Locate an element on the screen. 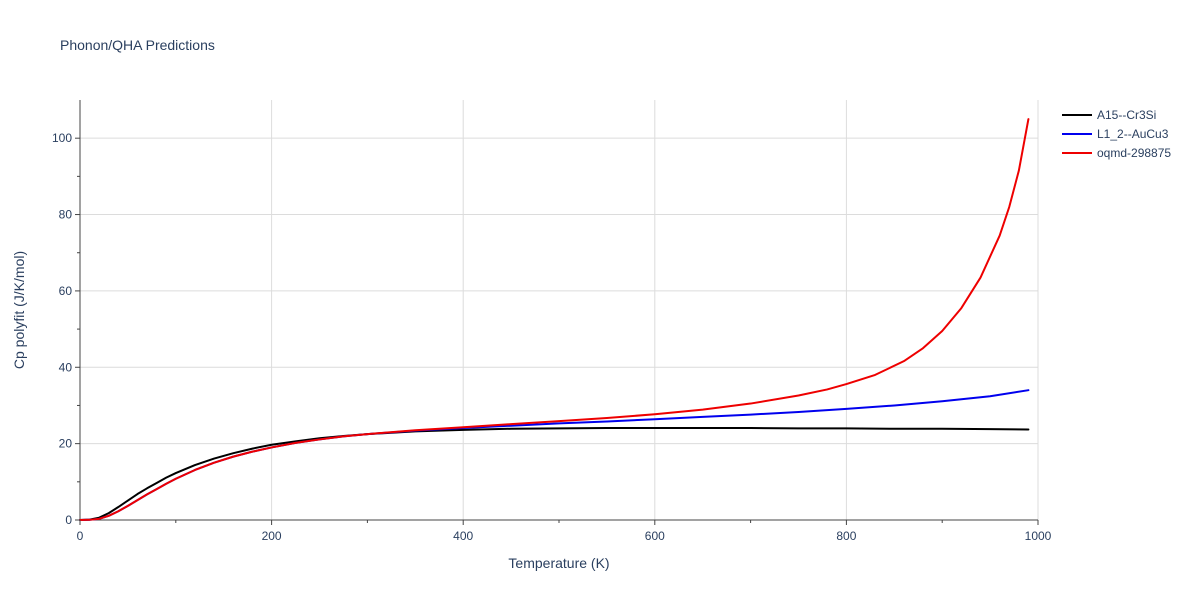  legend-label-2: oqmd-298875 is located at coordinates (1134, 153).